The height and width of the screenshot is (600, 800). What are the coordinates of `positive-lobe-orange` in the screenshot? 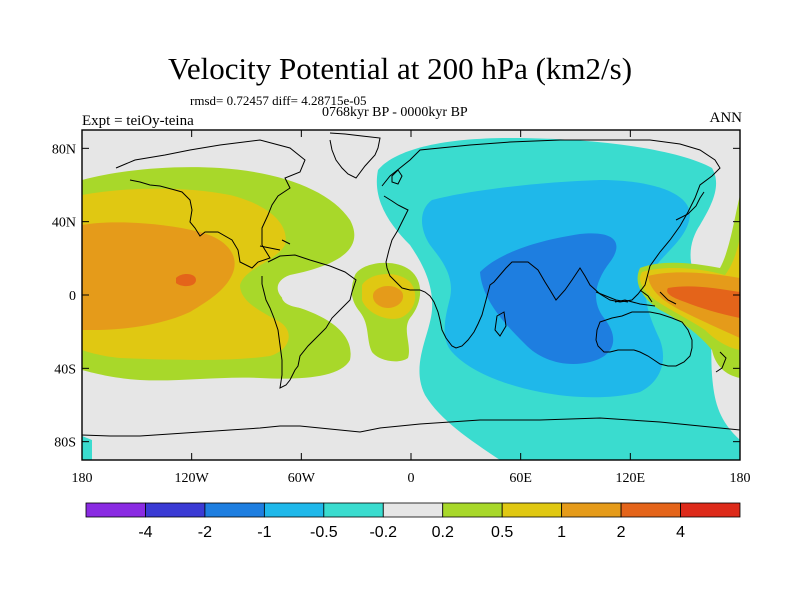 It's located at (158, 276).